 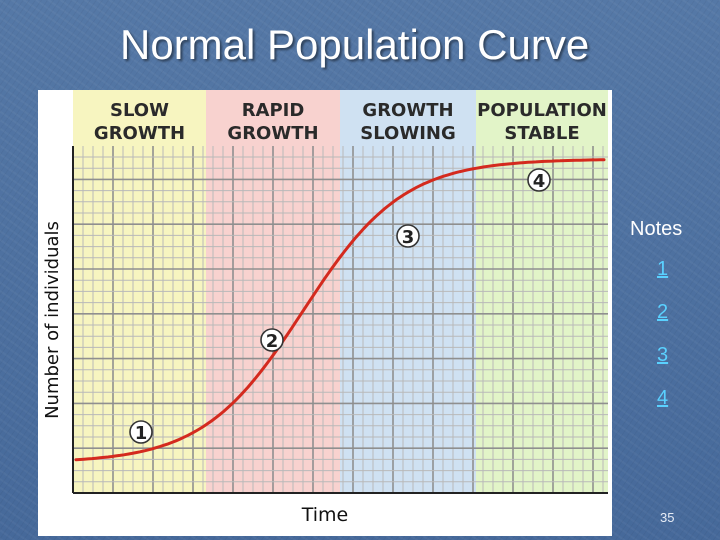 I want to click on marker-1-label: 1, so click(x=141, y=433).